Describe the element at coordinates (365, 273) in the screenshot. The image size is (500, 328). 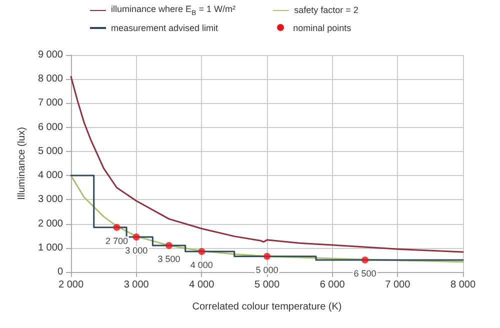
I see `annotation: 6 500` at that location.